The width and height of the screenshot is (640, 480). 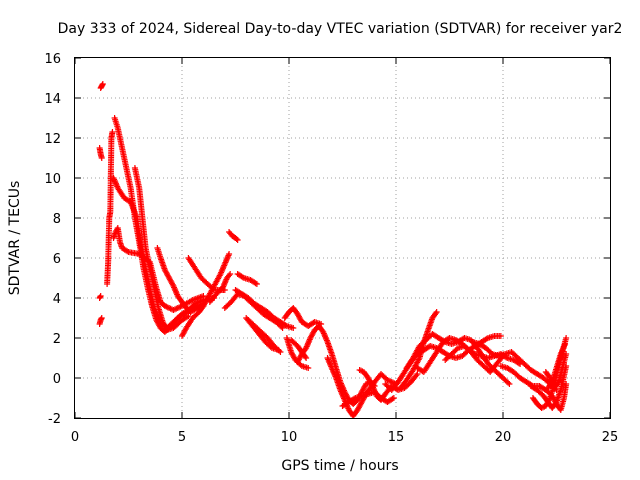 What do you see at coordinates (52, 179) in the screenshot?
I see `y-tick-label: 10` at bounding box center [52, 179].